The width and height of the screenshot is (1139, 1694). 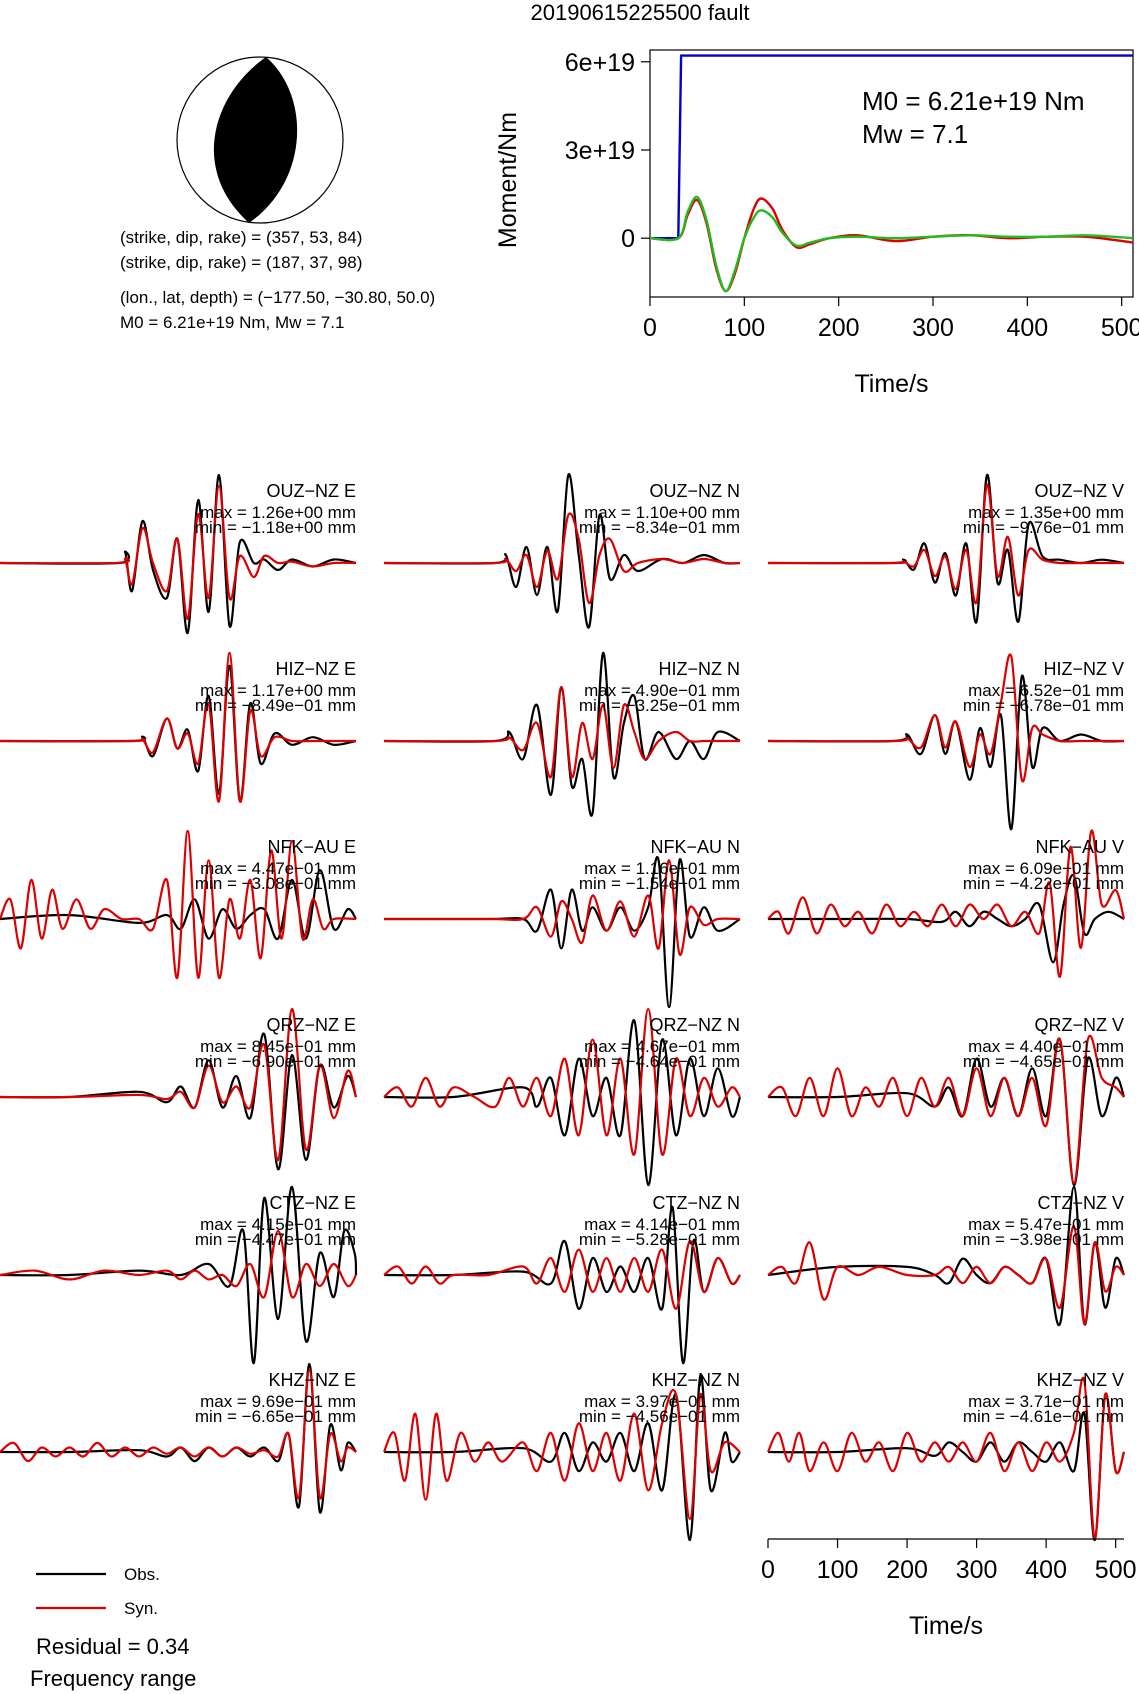 I want to click on nodal-plane-2: (strike, dip, rake) = (187, 37, 98), so click(x=241, y=262).